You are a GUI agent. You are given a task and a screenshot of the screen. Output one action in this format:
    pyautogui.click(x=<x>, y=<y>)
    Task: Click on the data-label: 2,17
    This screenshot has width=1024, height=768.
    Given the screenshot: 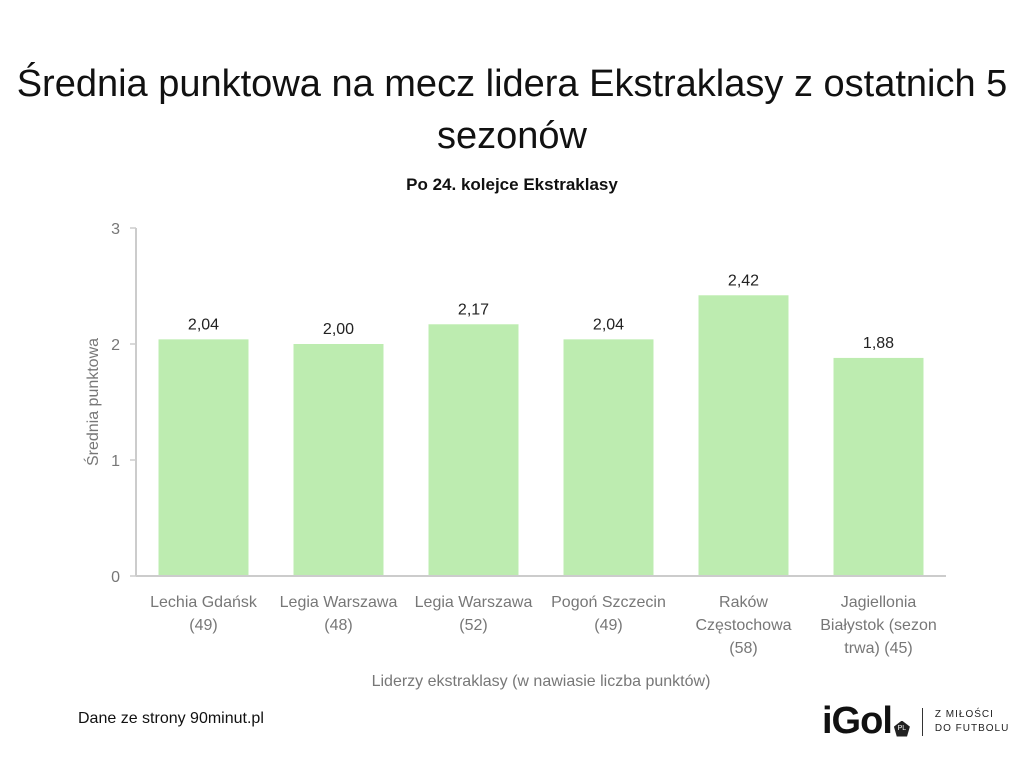 What is the action you would take?
    pyautogui.click(x=473, y=309)
    